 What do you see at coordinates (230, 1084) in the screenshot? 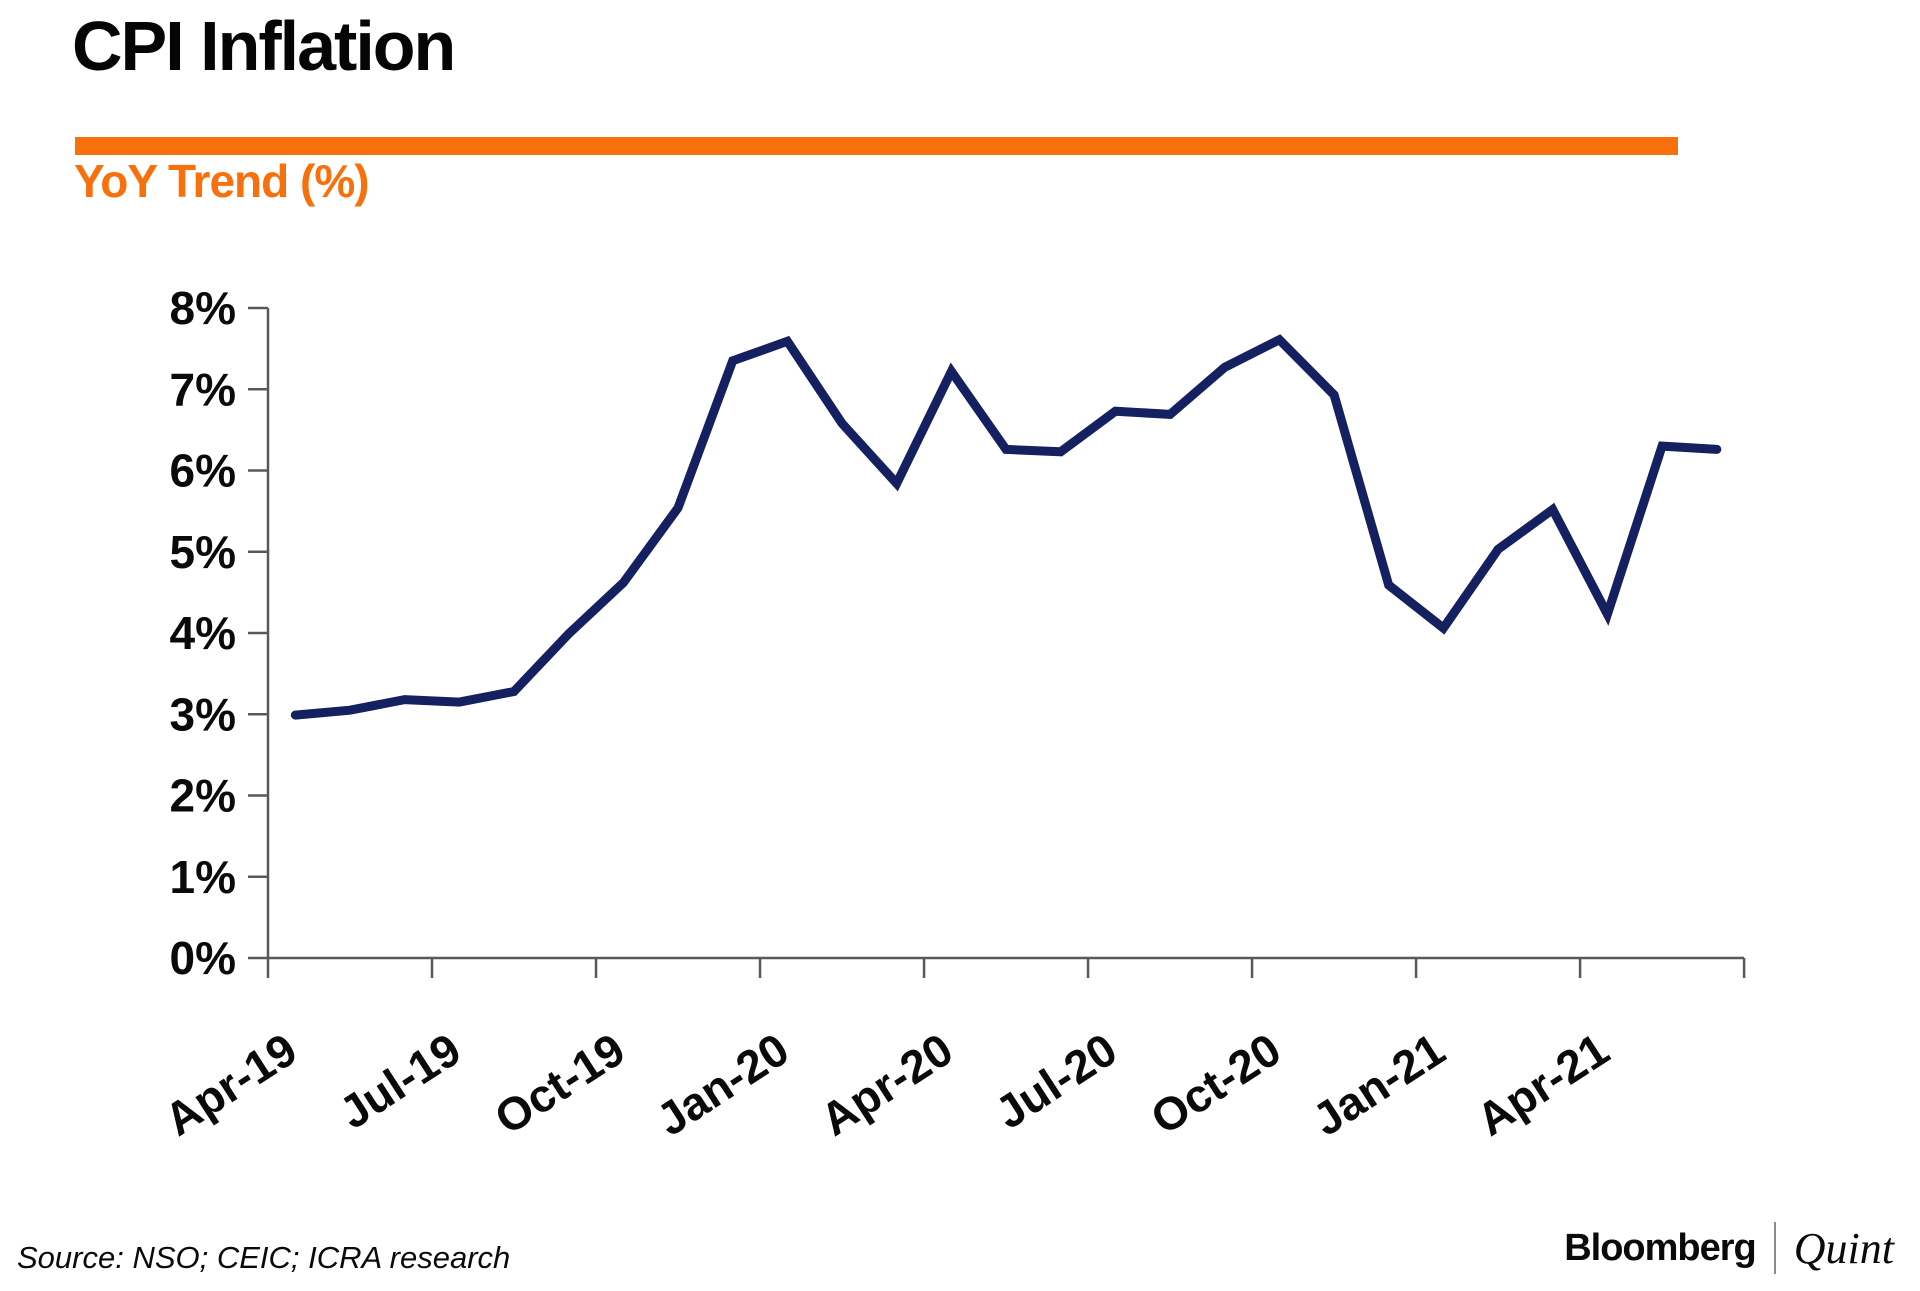
I see `x-tick-label: Apr-19` at bounding box center [230, 1084].